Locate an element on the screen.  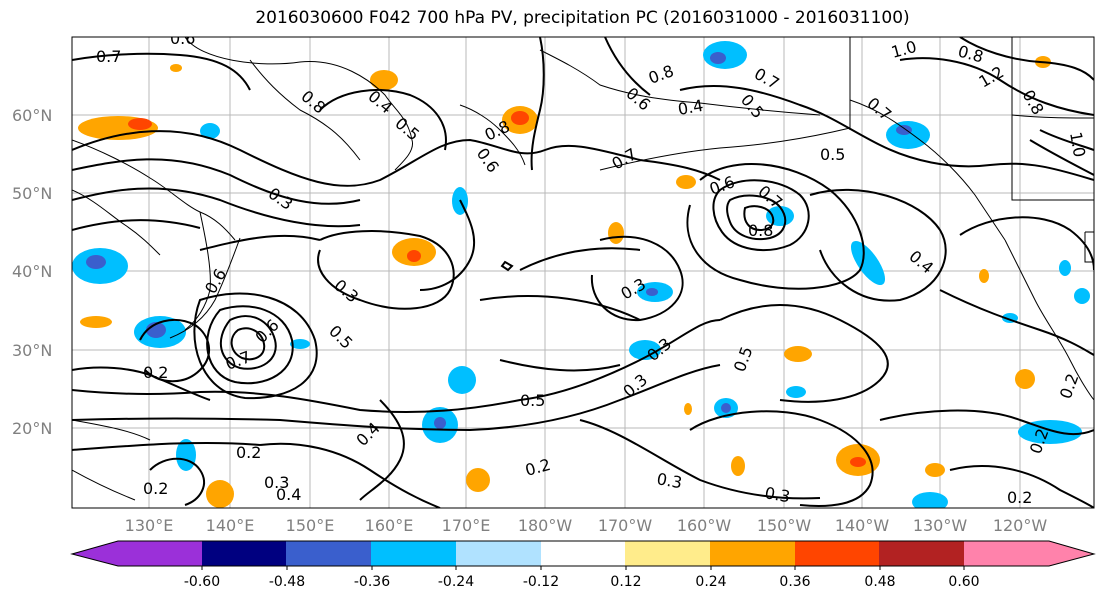
lon-label: 140°W is located at coordinates (862, 525).